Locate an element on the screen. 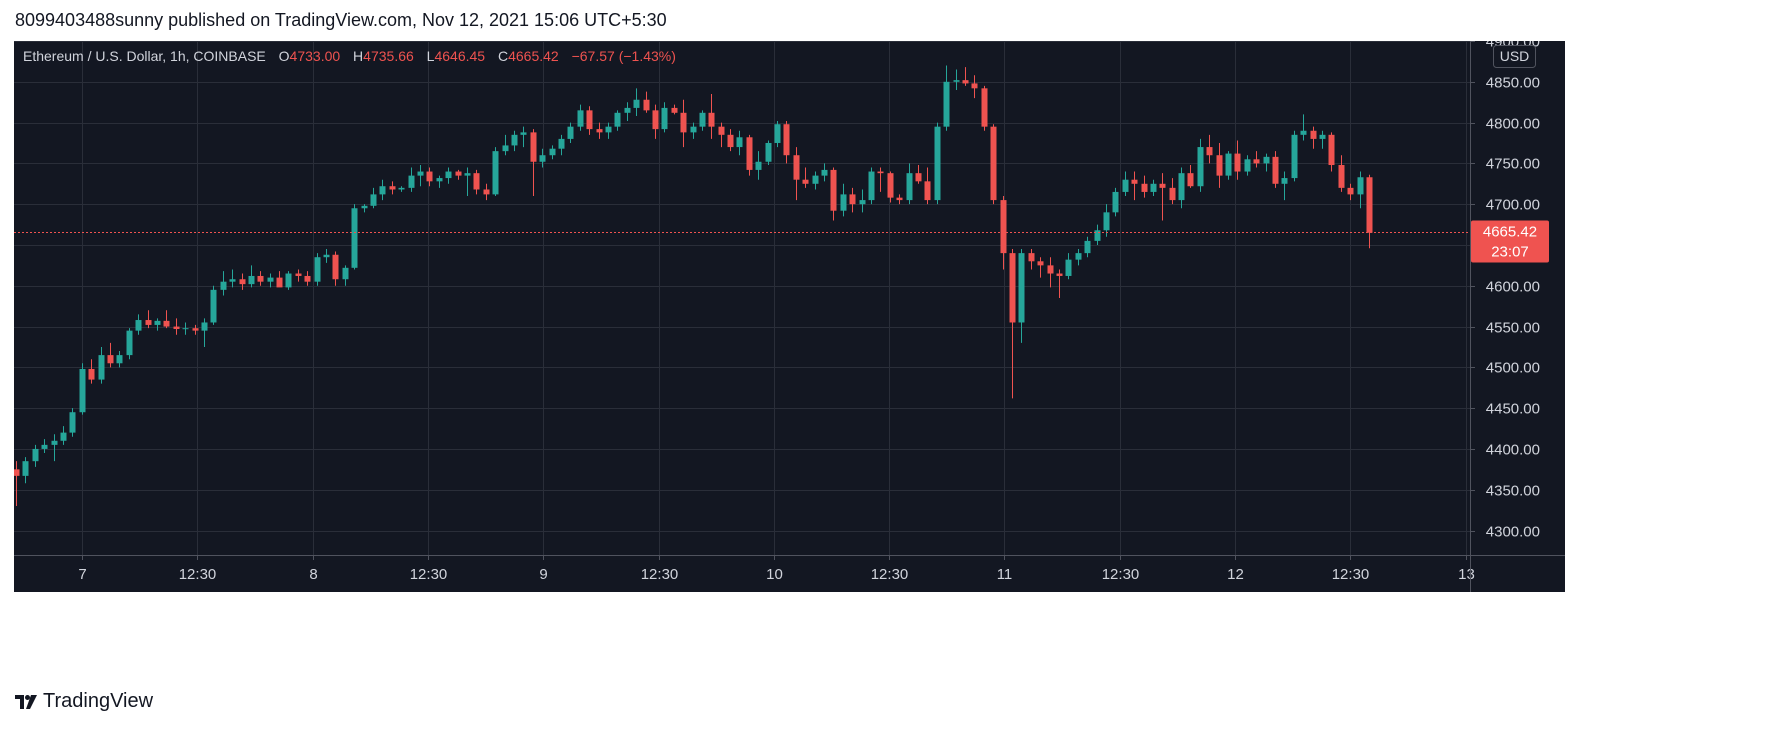 The height and width of the screenshot is (729, 1791). price-tick-label: 4400.00 is located at coordinates (1513, 450).